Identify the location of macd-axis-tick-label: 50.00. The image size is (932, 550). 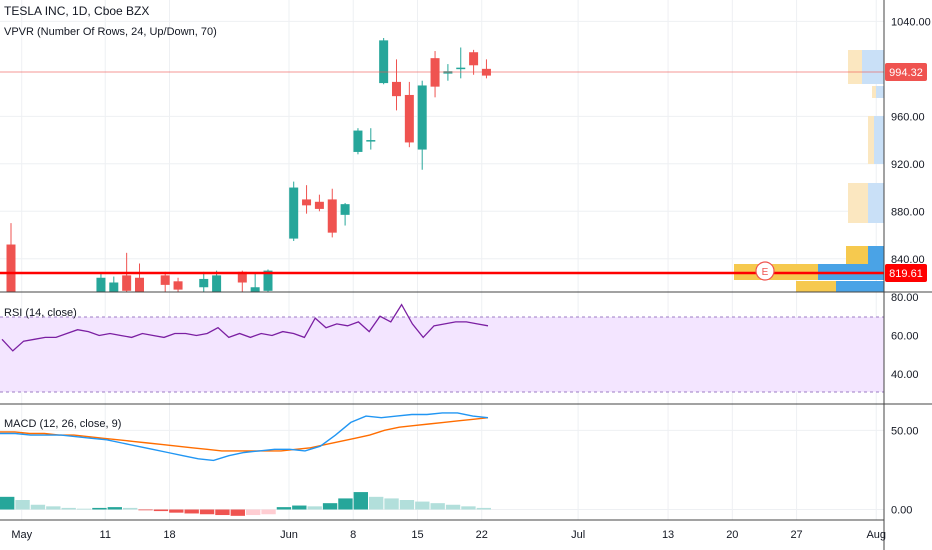
(905, 431).